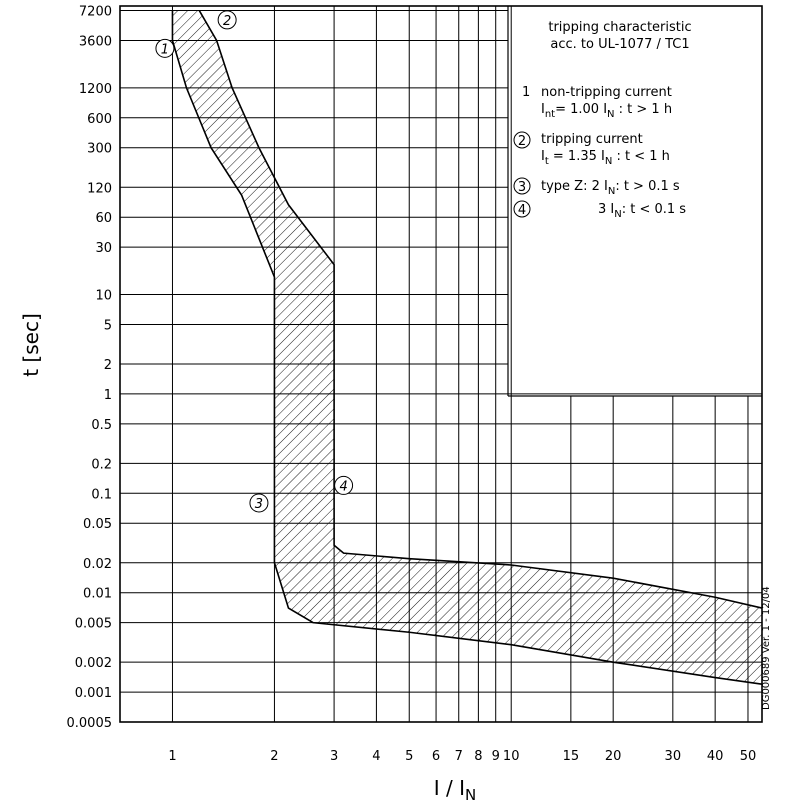 The height and width of the screenshot is (800, 800). I want to click on marker-1-label: 1, so click(165, 49).